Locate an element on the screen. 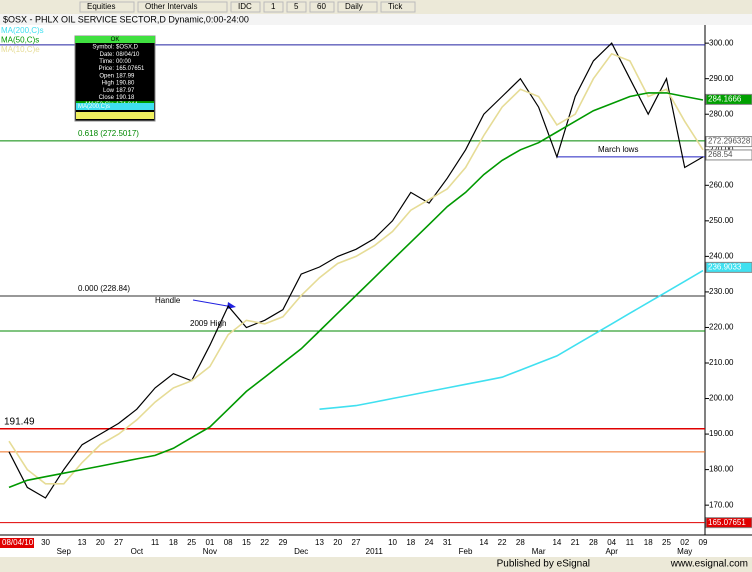  data-window-ma10-row is located at coordinates (115, 115).